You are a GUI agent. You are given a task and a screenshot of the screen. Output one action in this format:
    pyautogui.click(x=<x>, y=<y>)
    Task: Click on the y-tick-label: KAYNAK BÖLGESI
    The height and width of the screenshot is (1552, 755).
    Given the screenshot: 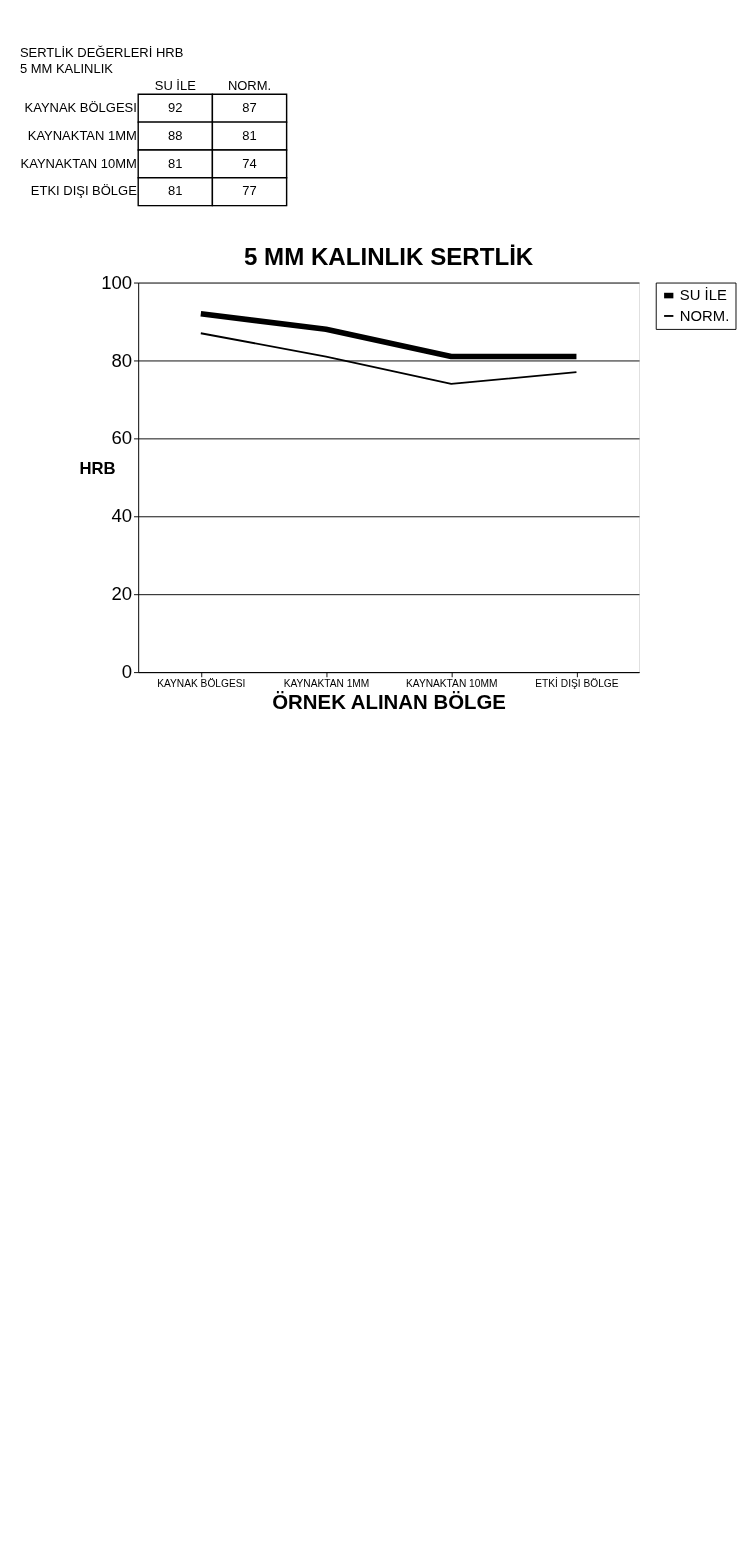 What is the action you would take?
    pyautogui.click(x=80, y=107)
    